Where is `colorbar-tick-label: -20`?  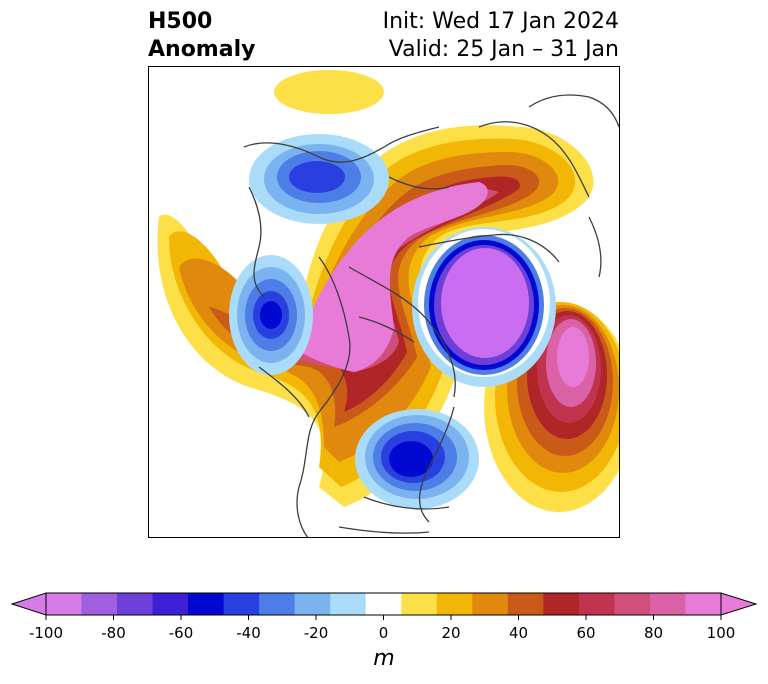 colorbar-tick-label: -20 is located at coordinates (316, 633).